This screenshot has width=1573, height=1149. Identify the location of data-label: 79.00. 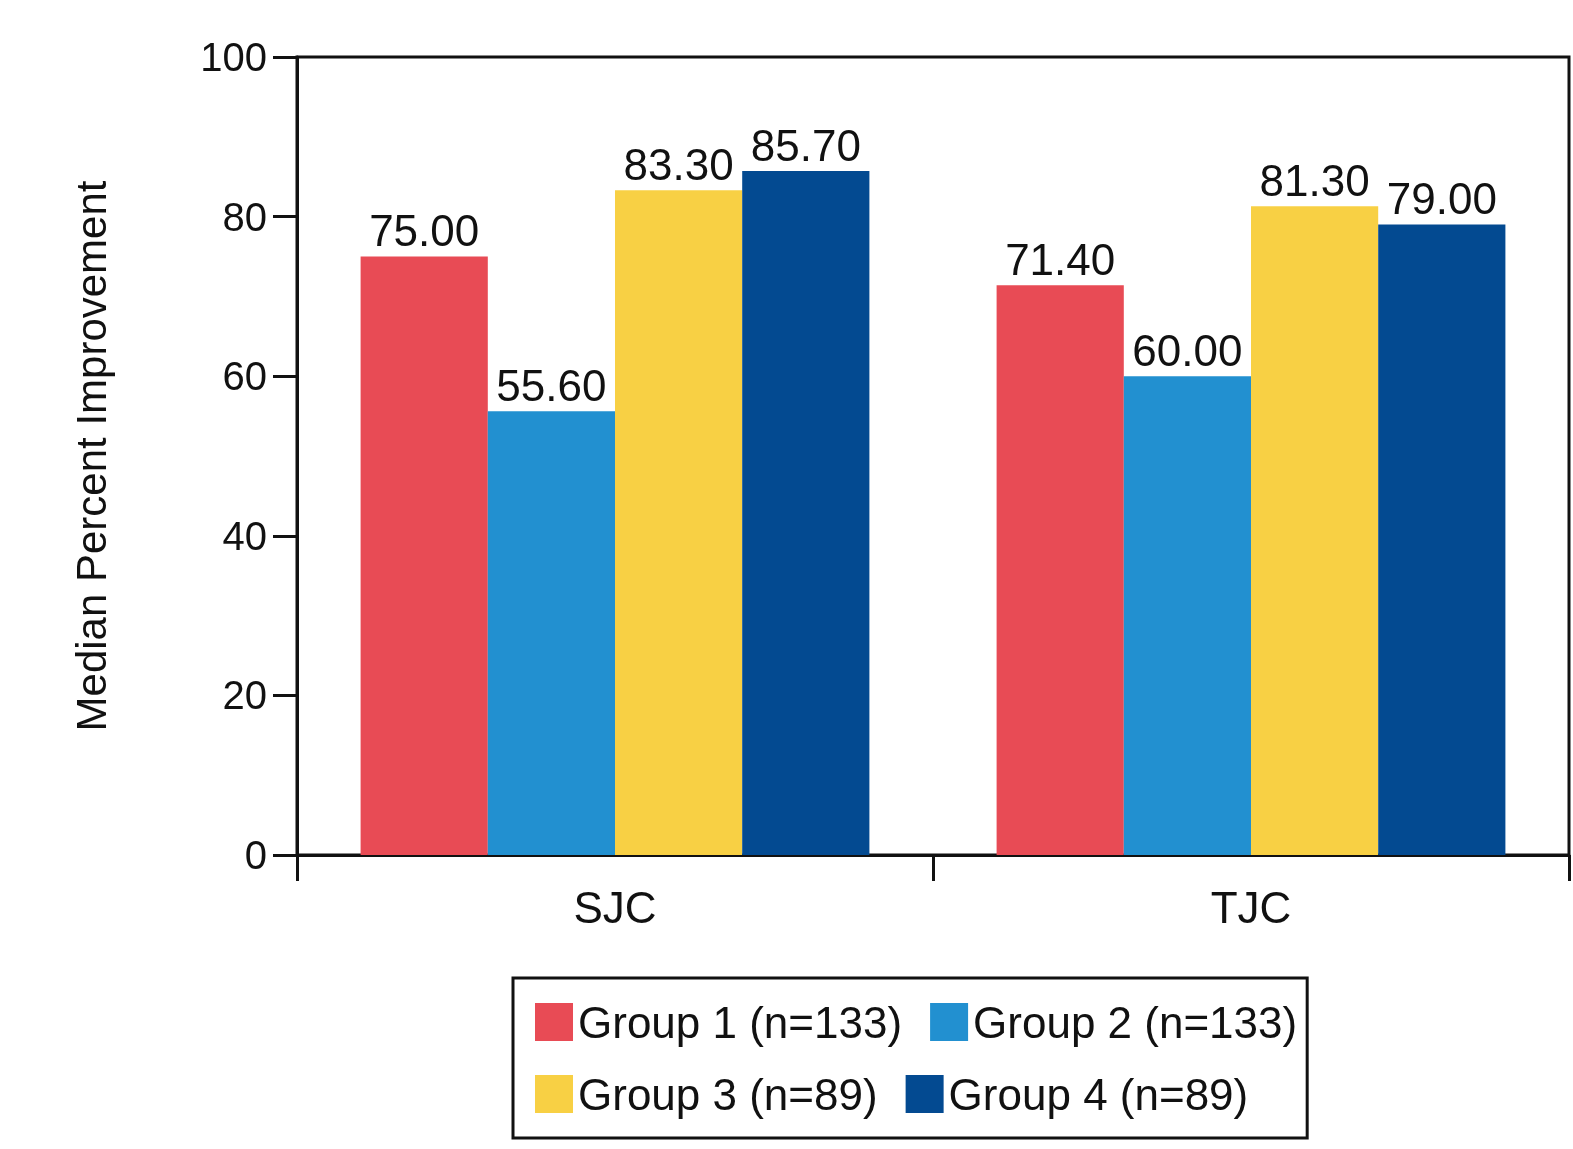
(1441, 199).